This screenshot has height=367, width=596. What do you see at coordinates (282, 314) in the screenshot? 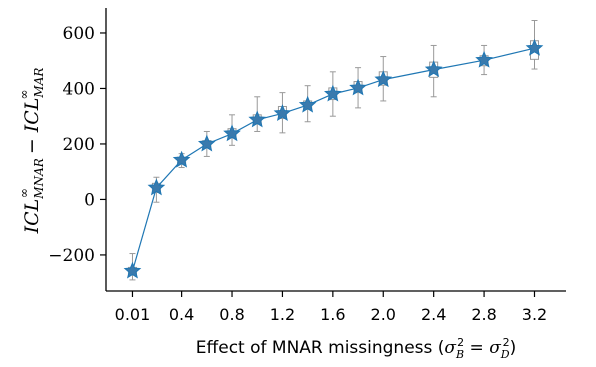
I see `x-tick-label: 1.2` at bounding box center [282, 314].